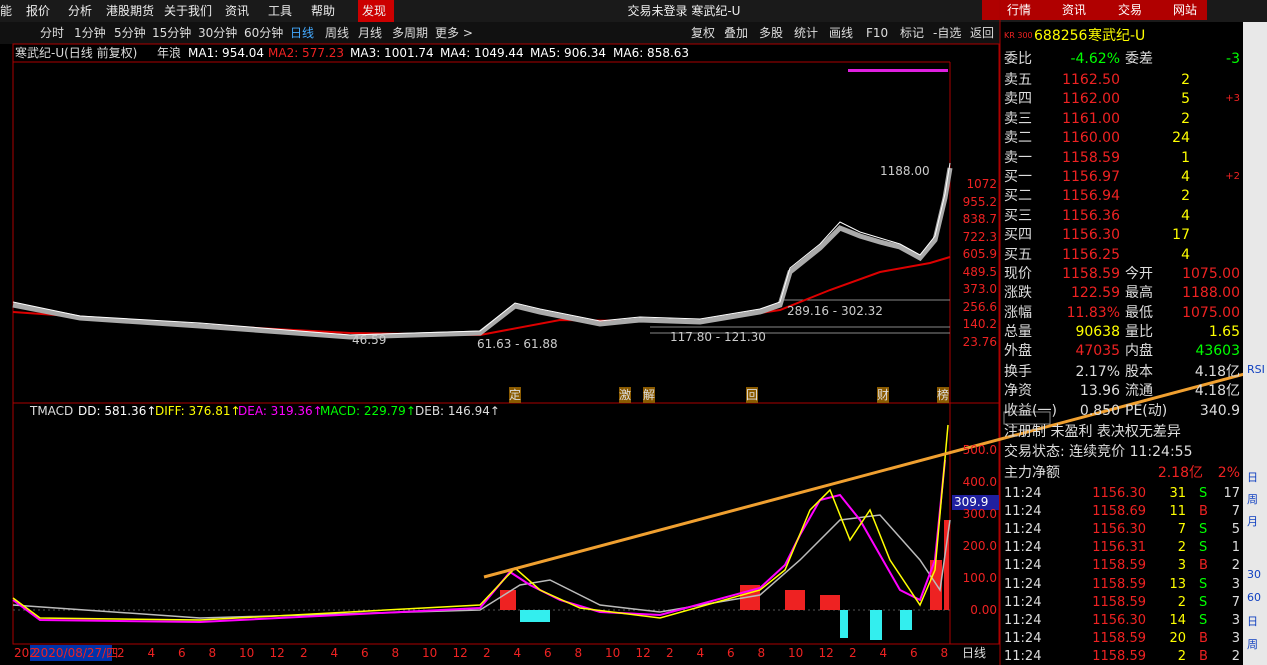 This screenshot has height=665, width=1267. What do you see at coordinates (90, 33) in the screenshot?
I see `period-tab: 1分钟` at bounding box center [90, 33].